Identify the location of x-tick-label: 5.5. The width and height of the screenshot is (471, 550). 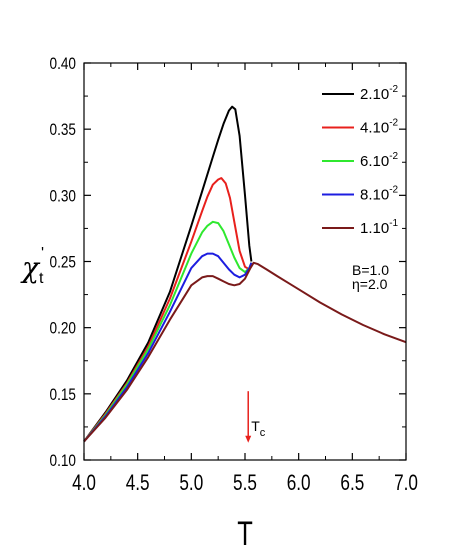
(245, 483).